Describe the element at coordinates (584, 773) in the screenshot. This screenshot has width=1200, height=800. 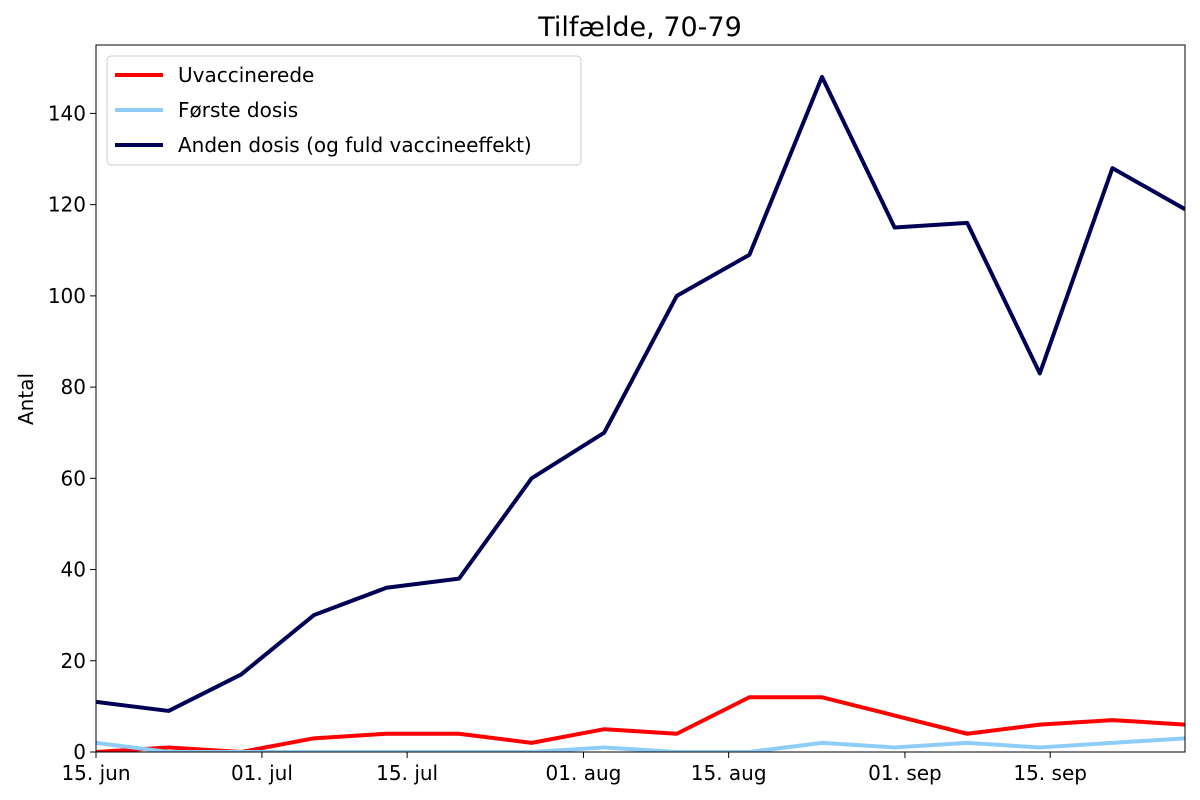
I see `x-tick-label: 01. aug` at that location.